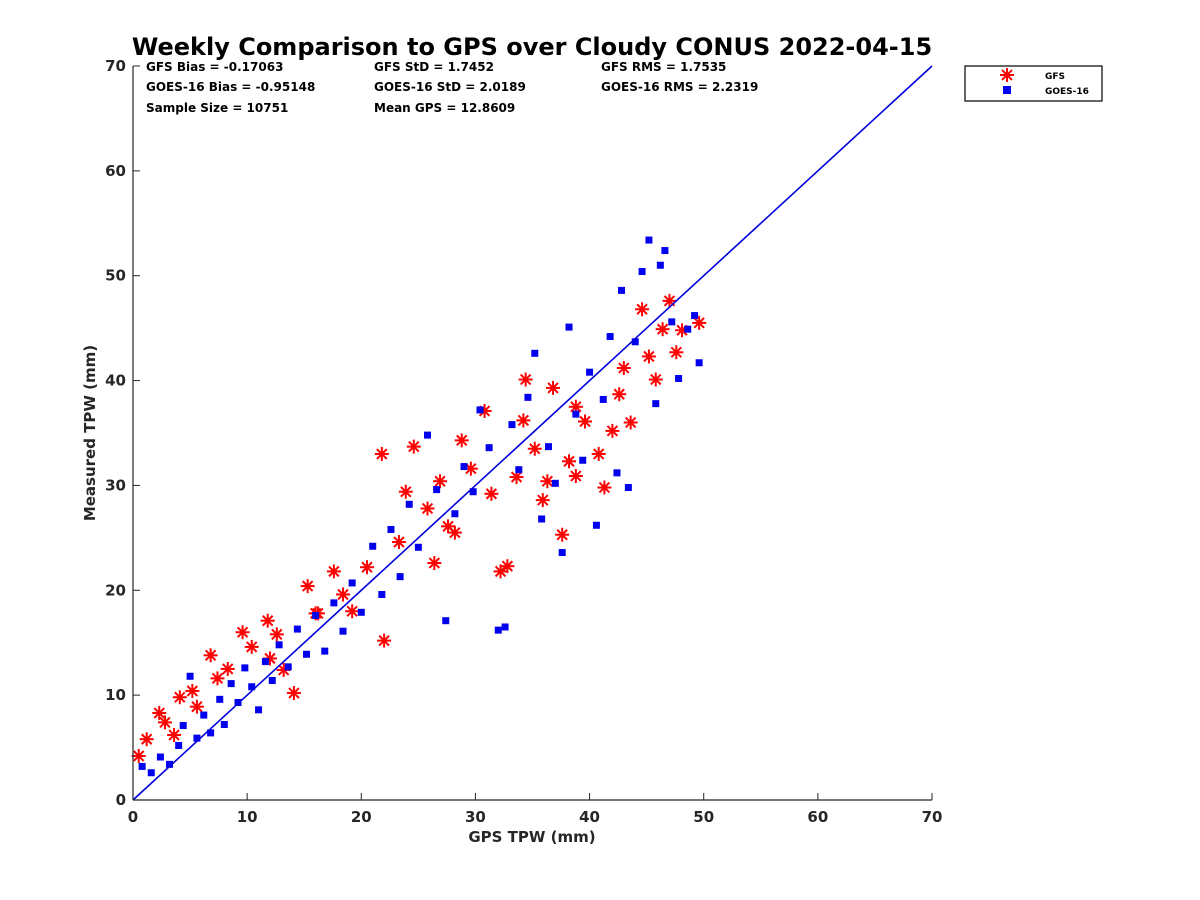 This screenshot has height=900, width=1200. What do you see at coordinates (115, 695) in the screenshot?
I see `y-tick-label: 10` at bounding box center [115, 695].